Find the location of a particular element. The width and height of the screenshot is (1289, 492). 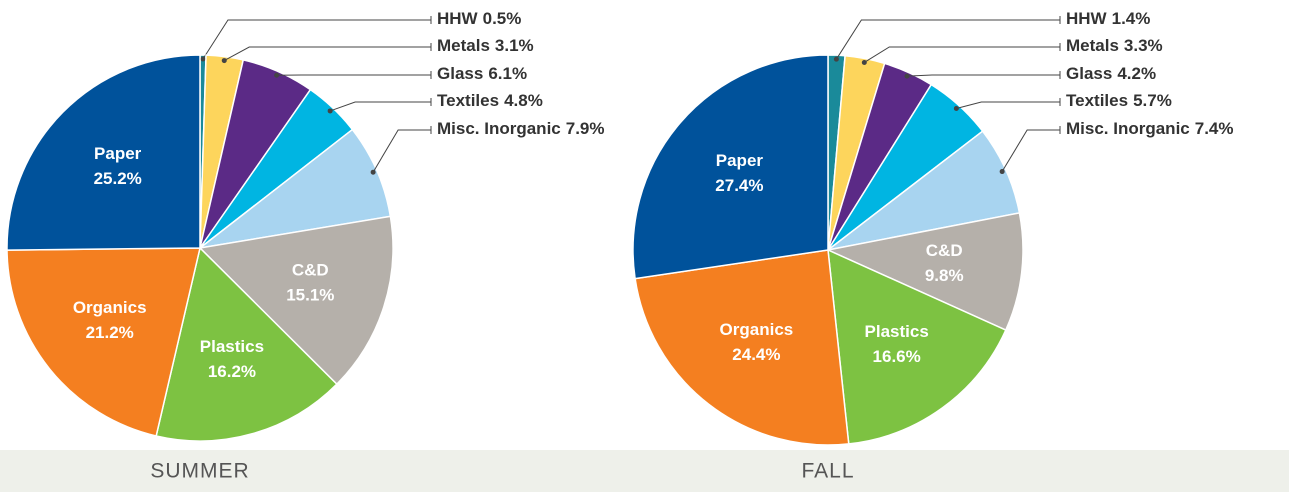

slice-value: 7.9% is located at coordinates (585, 128).